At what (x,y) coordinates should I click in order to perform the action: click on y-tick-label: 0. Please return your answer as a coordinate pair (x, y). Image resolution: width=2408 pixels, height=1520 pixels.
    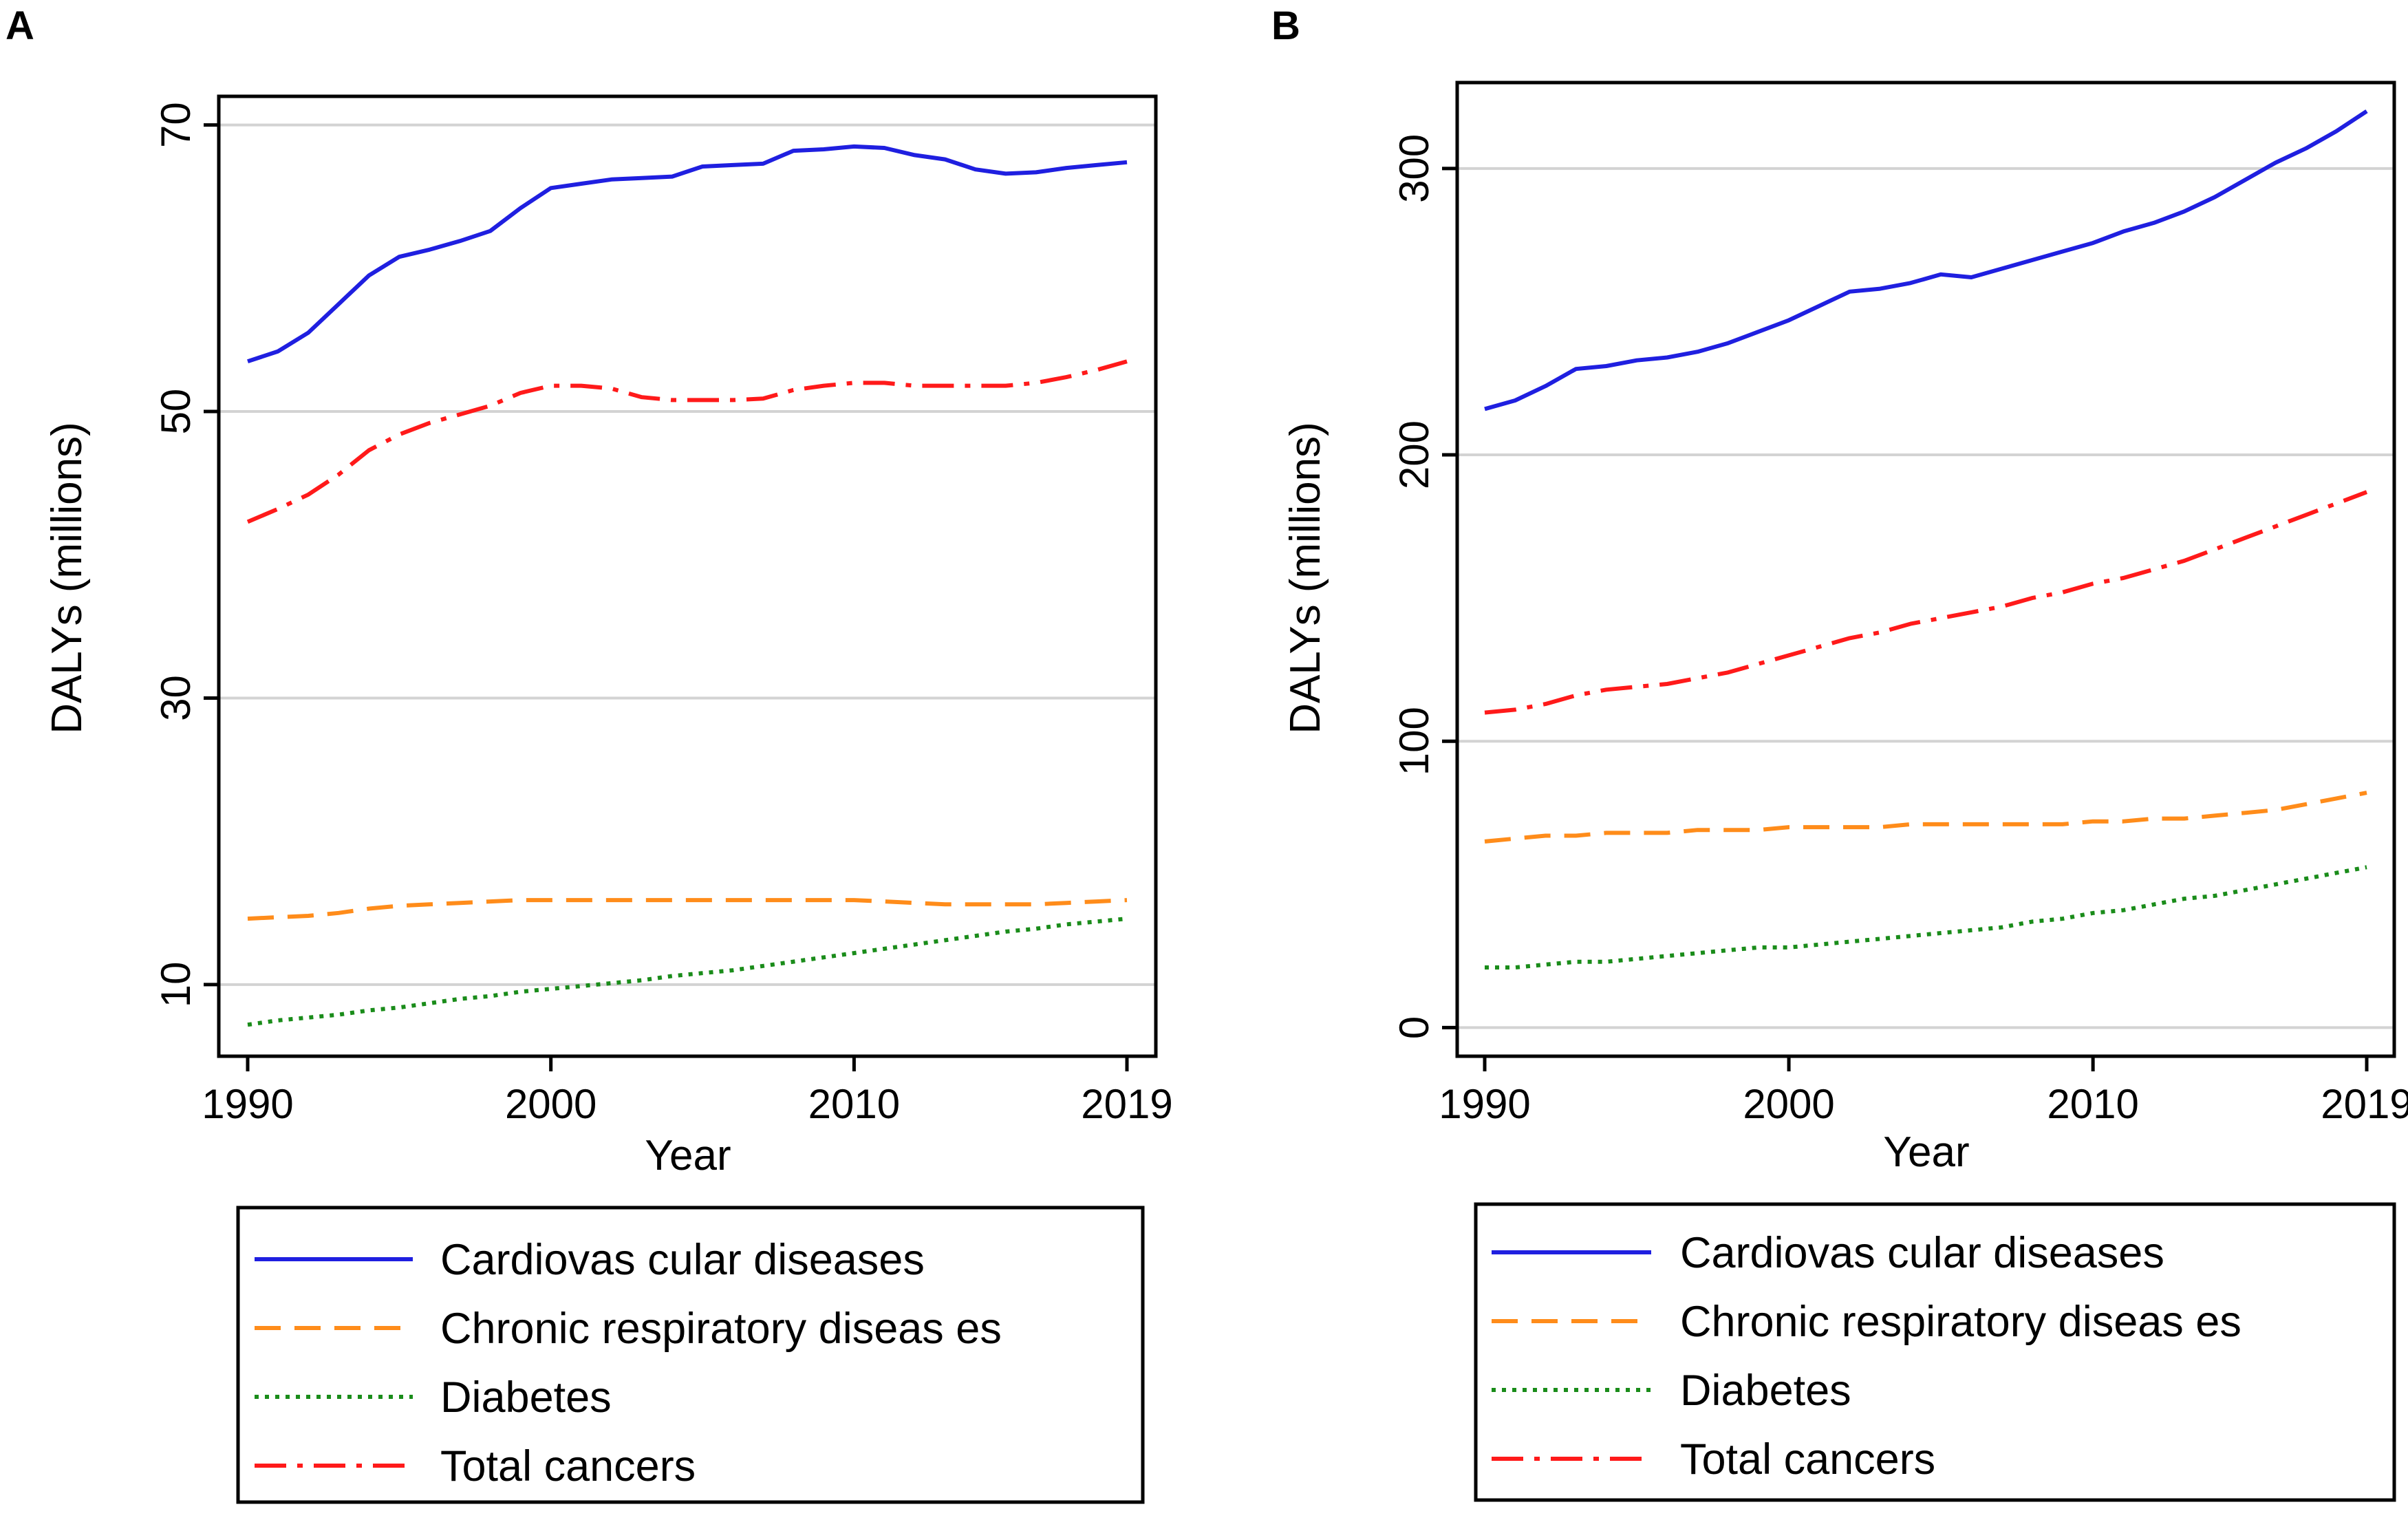
    Looking at the image, I should click on (1414, 1027).